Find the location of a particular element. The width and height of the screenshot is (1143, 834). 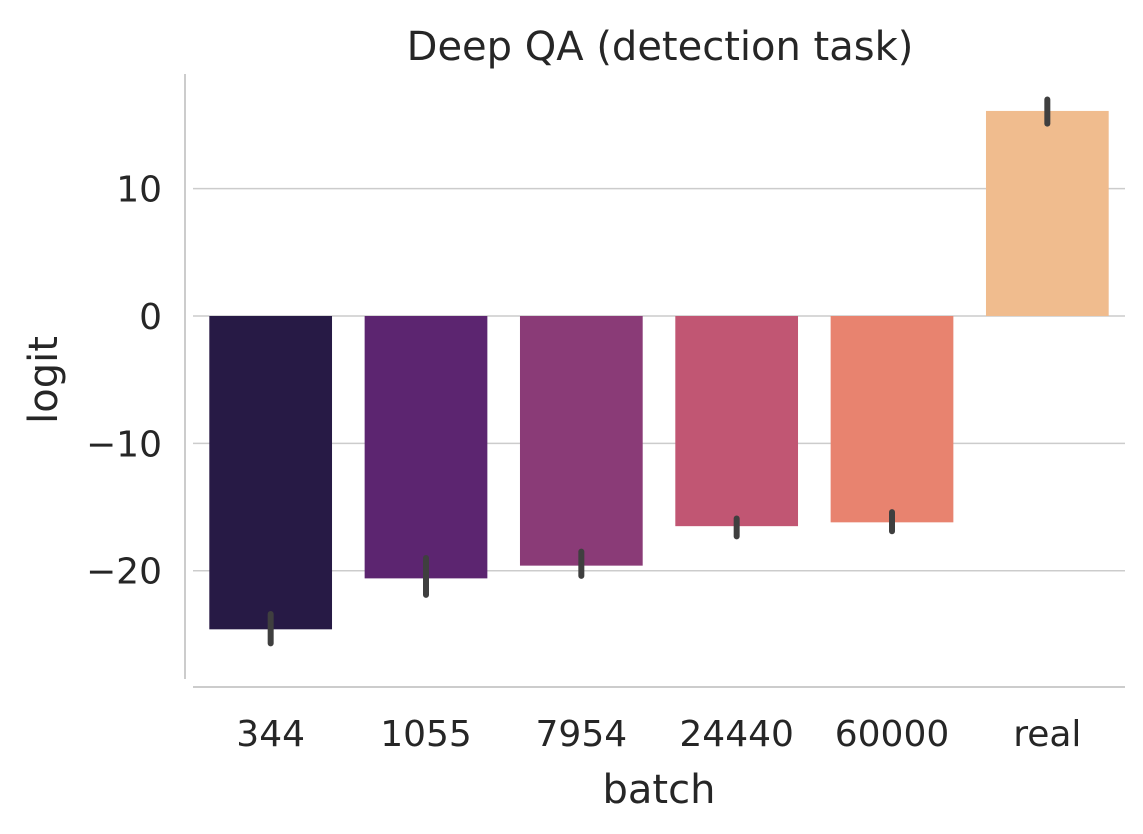

y-tick-label: 0 is located at coordinates (150, 317).